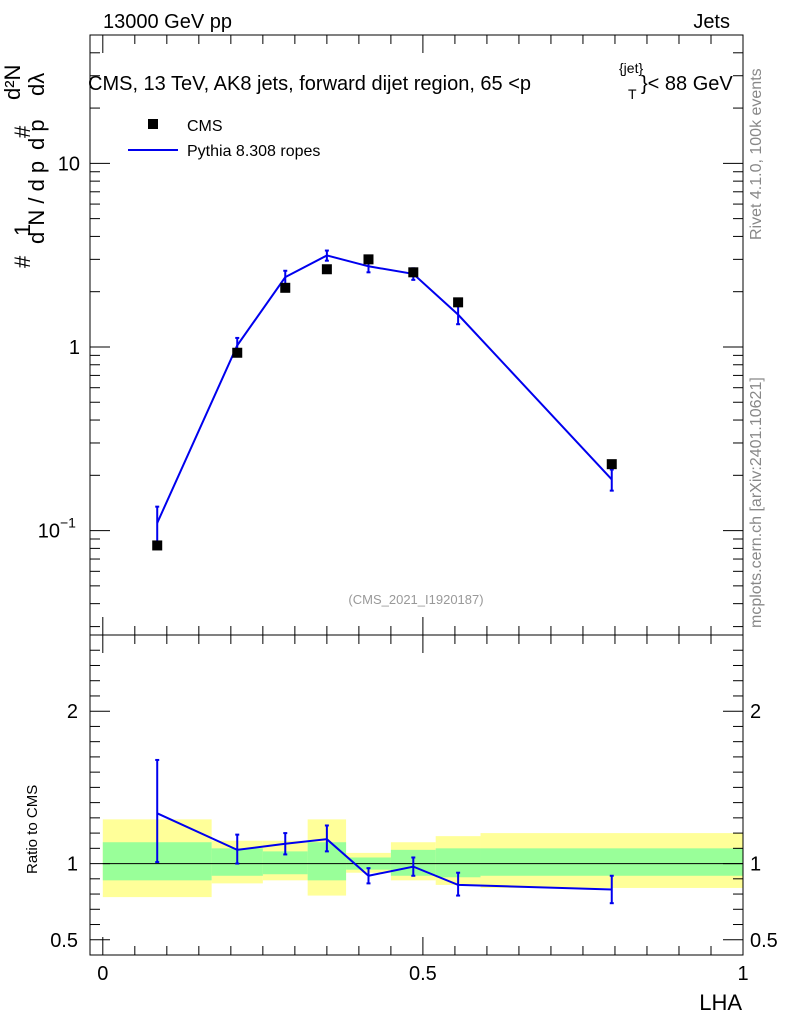  I want to click on svg-text: d N / d p, so click(36, 202).